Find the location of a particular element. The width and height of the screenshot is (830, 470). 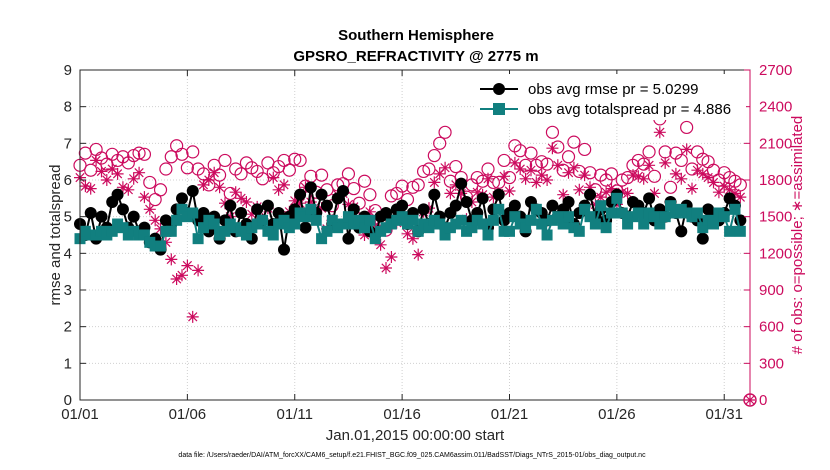

x-tick-label: 01/06 is located at coordinates (188, 414).